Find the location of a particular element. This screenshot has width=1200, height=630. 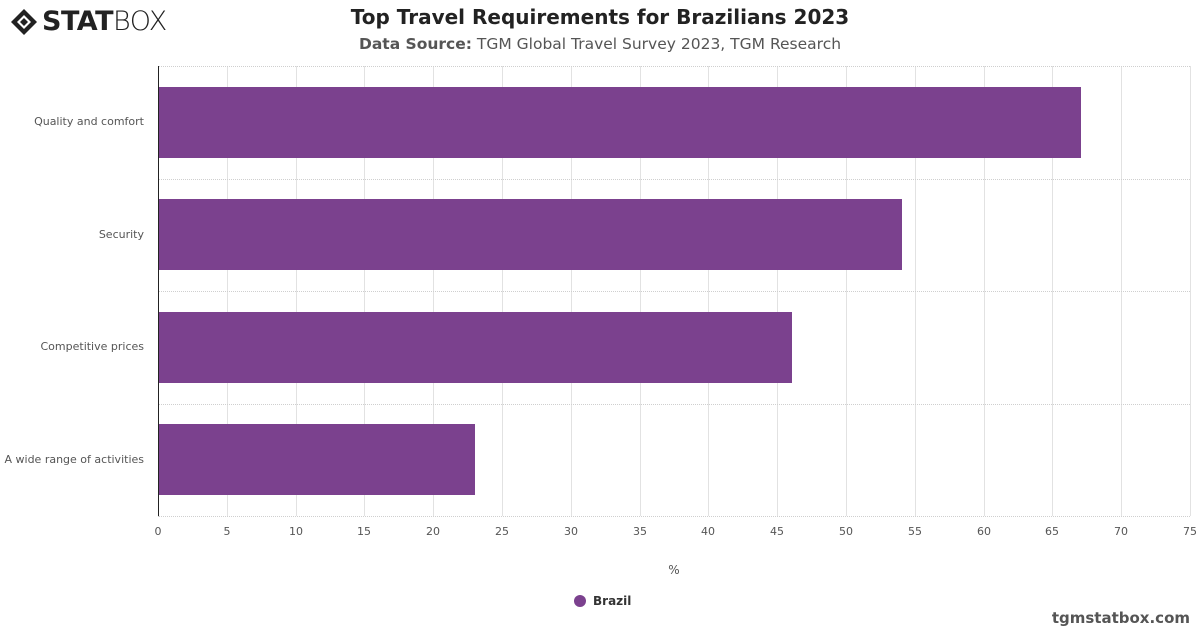

x-tick-label: 20 is located at coordinates (433, 531).